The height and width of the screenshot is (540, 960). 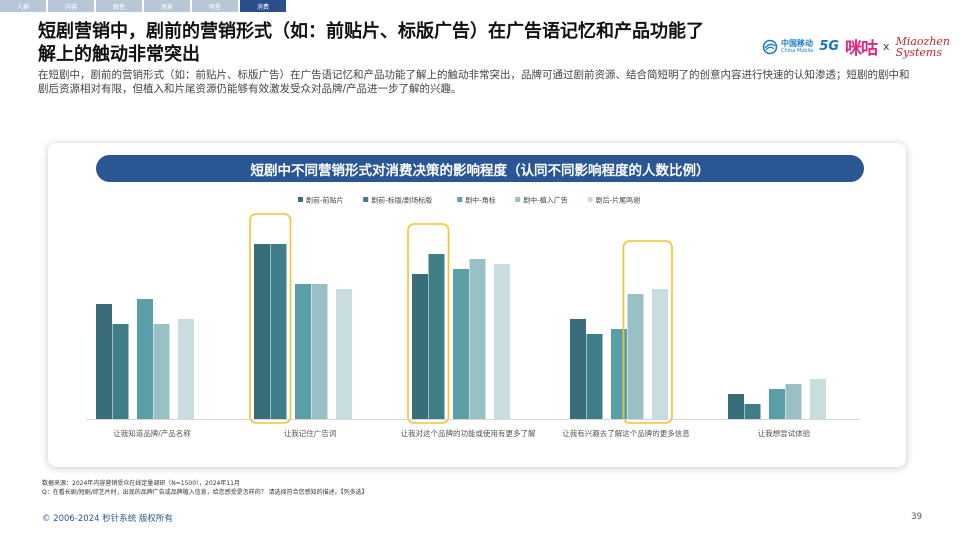 I want to click on nav-tab-touch: 触性, so click(x=119, y=6).